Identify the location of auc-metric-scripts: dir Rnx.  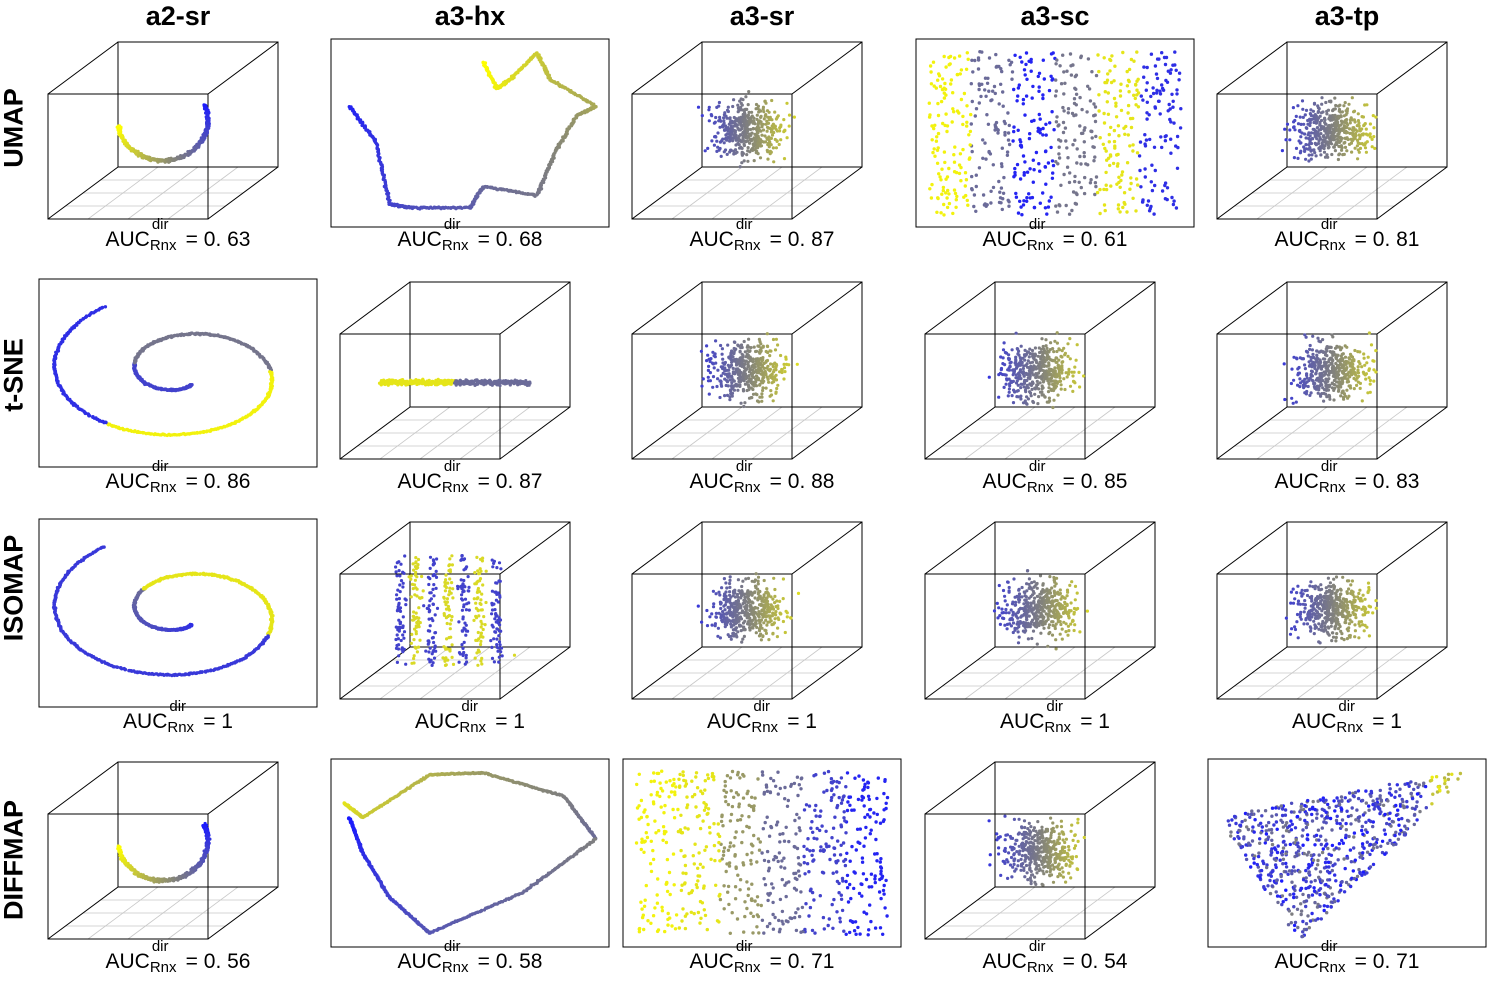
(457, 477).